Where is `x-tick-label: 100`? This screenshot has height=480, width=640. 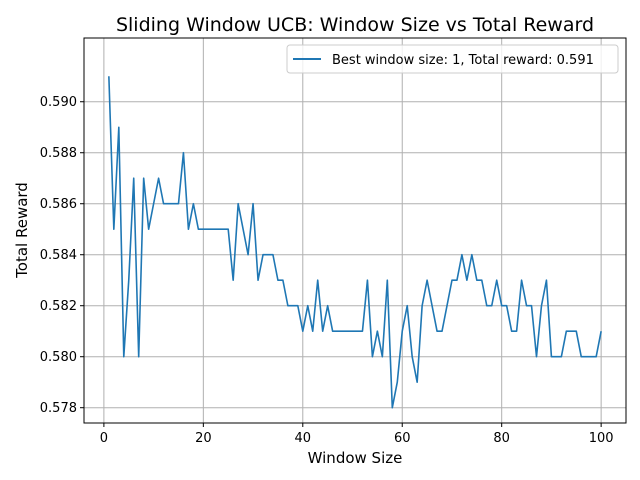
x-tick-label: 100 is located at coordinates (601, 438).